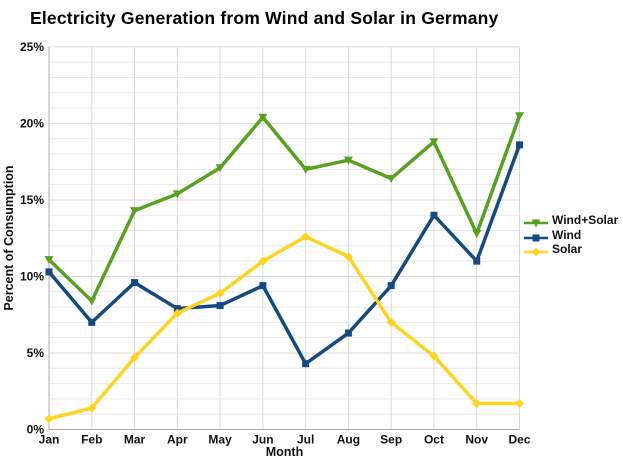 This screenshot has width=623, height=467. Describe the element at coordinates (32, 276) in the screenshot. I see `y-tick-label: 10%` at that location.